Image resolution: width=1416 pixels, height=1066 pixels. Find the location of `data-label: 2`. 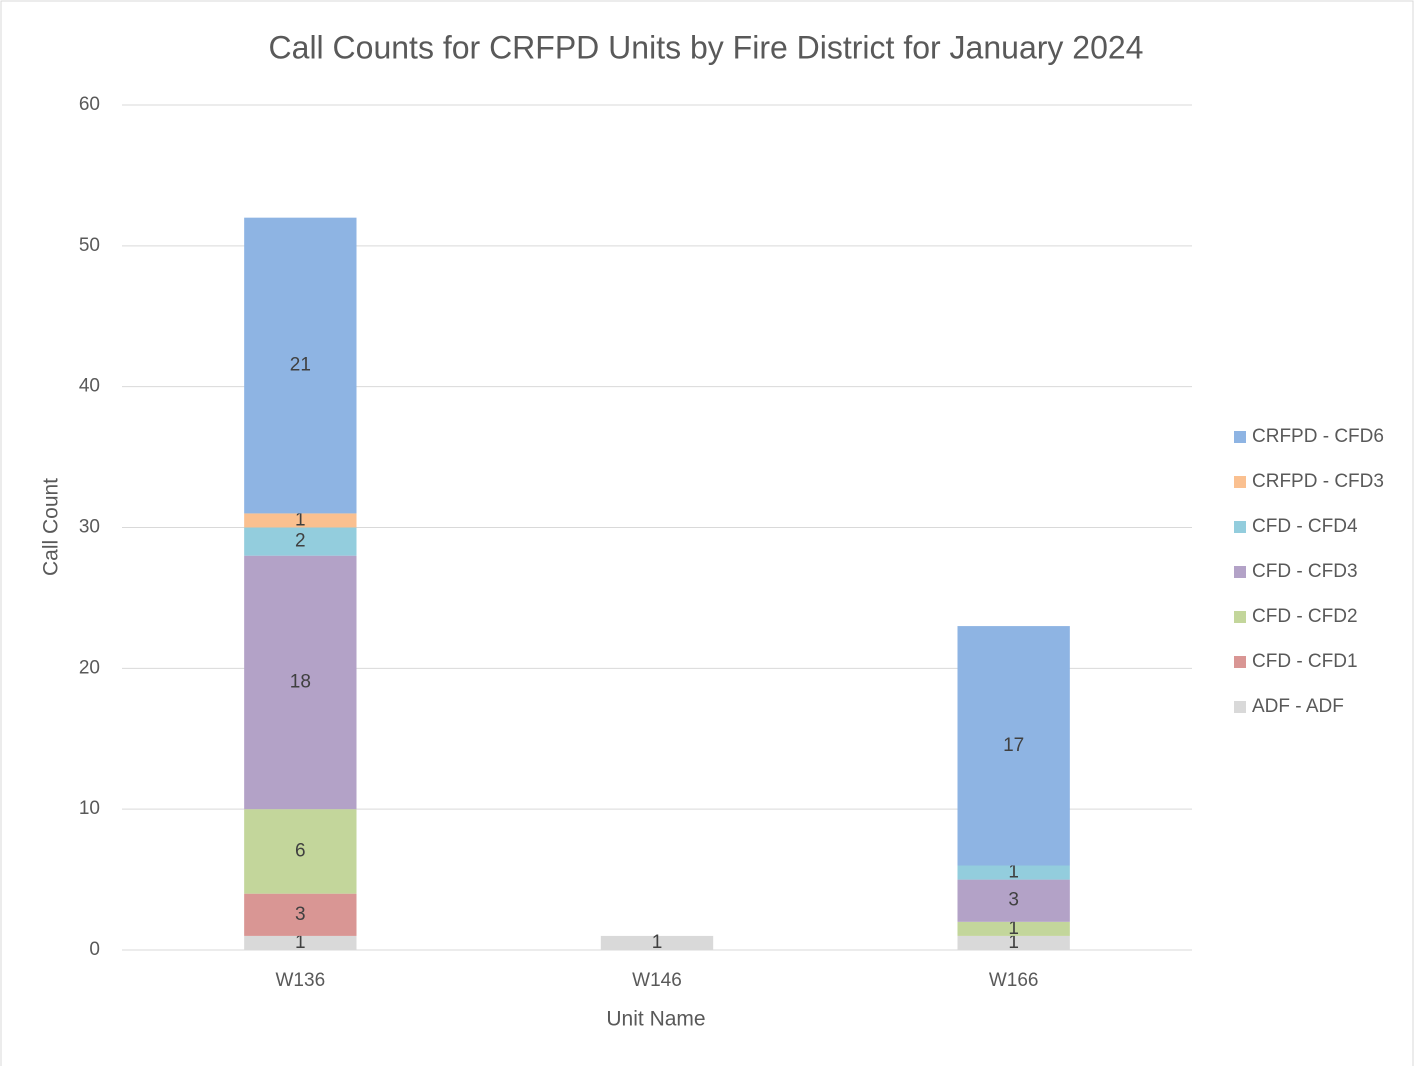

data-label: 2 is located at coordinates (300, 541).